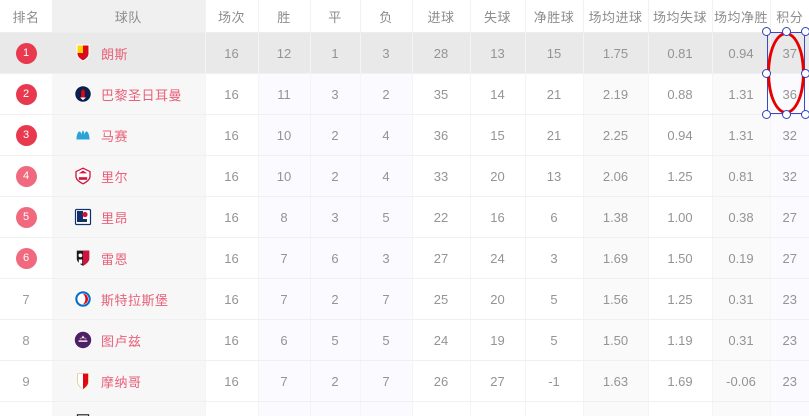 The image size is (809, 416). Describe the element at coordinates (741, 258) in the screenshot. I see `cell-goal-diff-per-game: 0.19` at that location.